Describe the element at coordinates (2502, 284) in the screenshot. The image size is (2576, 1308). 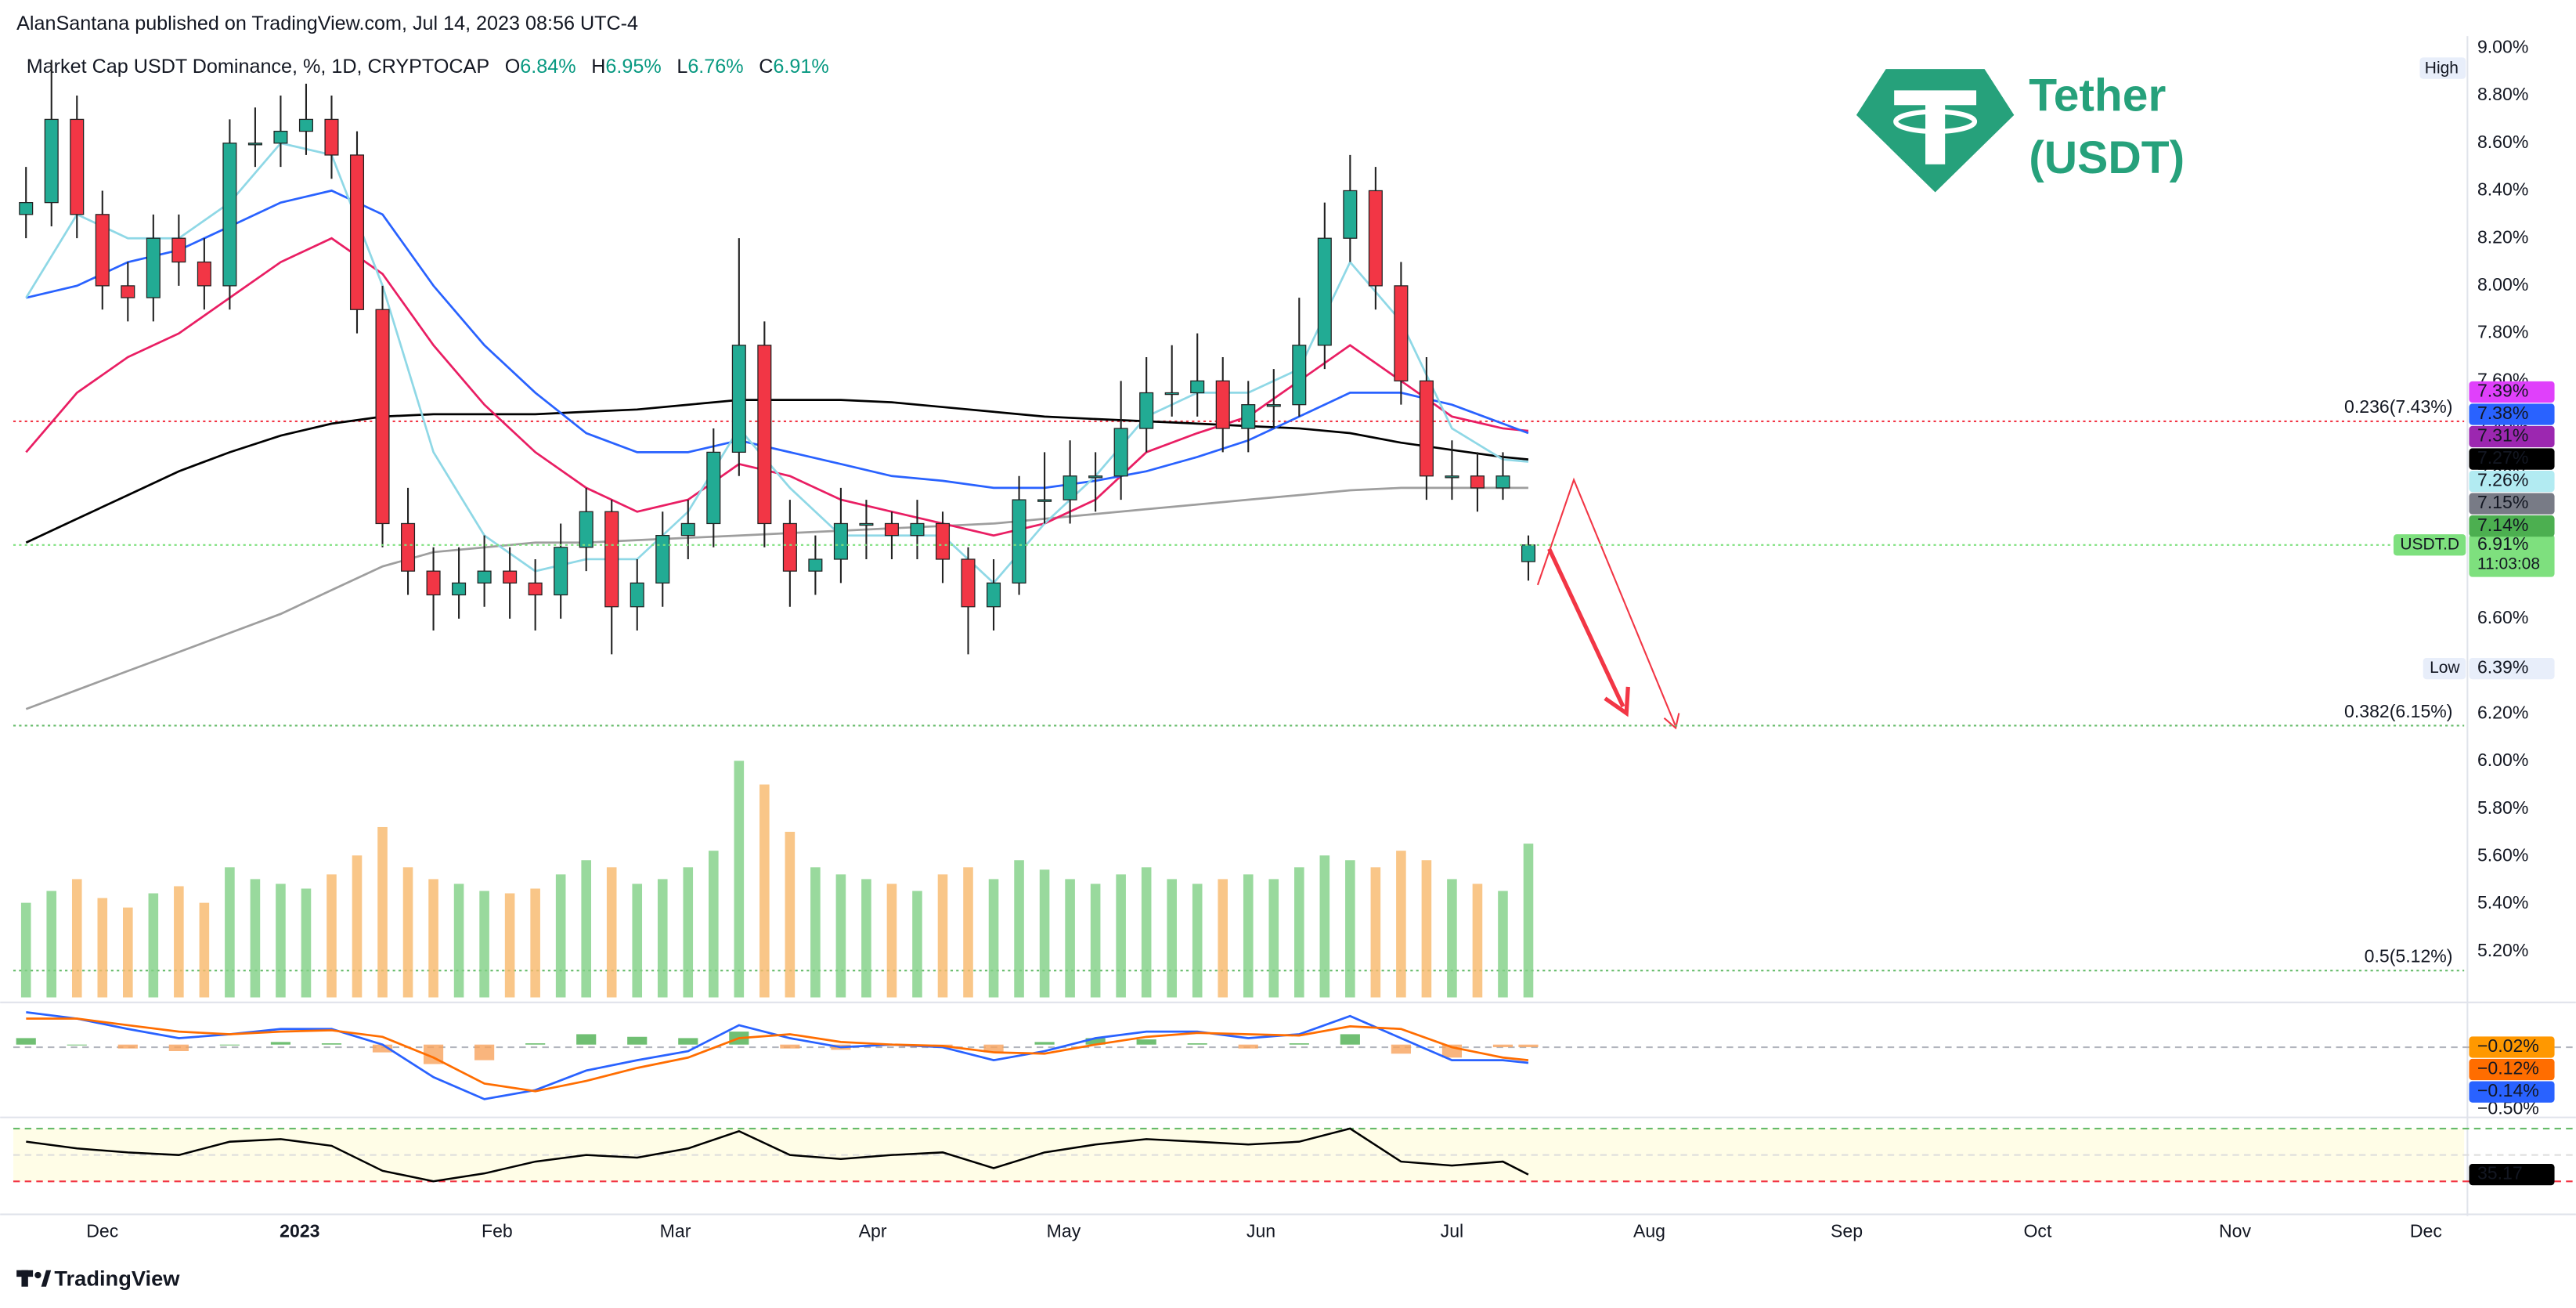
I see `y-tick-label: 8.00%` at that location.